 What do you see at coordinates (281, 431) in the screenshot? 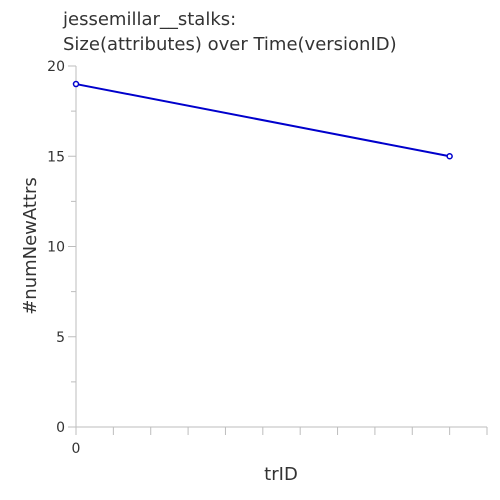
I see `x-ticks` at bounding box center [281, 431].